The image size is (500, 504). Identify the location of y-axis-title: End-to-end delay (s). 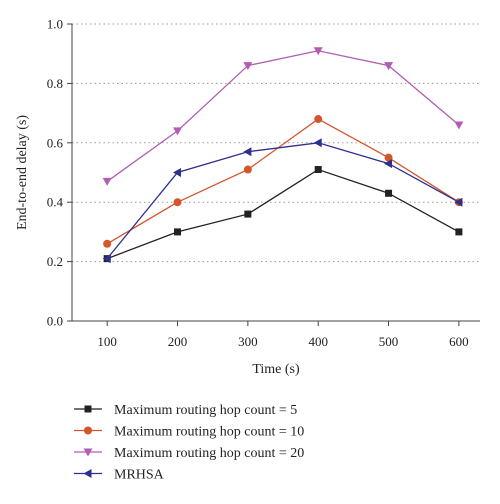
(22, 172).